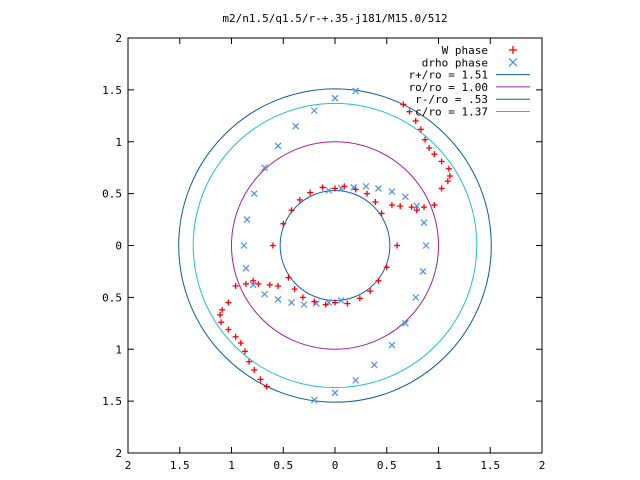 The image size is (640, 480). What do you see at coordinates (118, 142) in the screenshot?
I see `y-tick-label: 1` at bounding box center [118, 142].